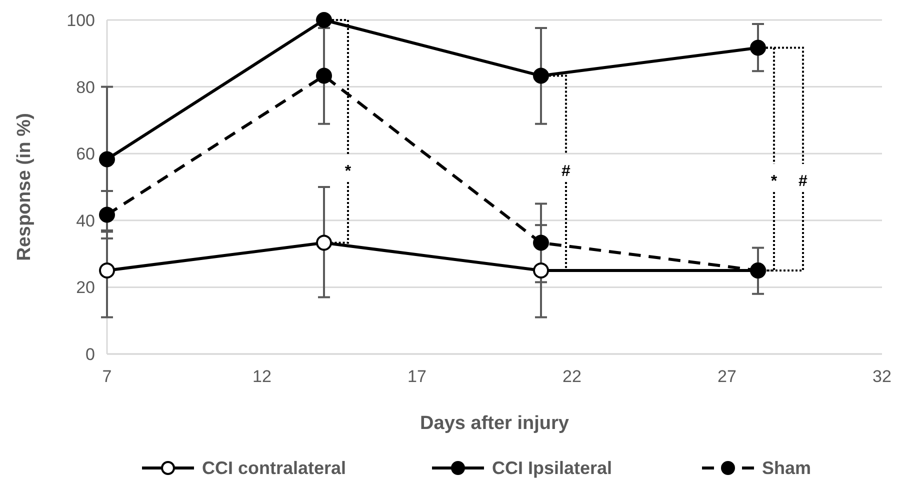 The image size is (898, 488). What do you see at coordinates (90, 354) in the screenshot?
I see `y-tick-label: 0` at bounding box center [90, 354].